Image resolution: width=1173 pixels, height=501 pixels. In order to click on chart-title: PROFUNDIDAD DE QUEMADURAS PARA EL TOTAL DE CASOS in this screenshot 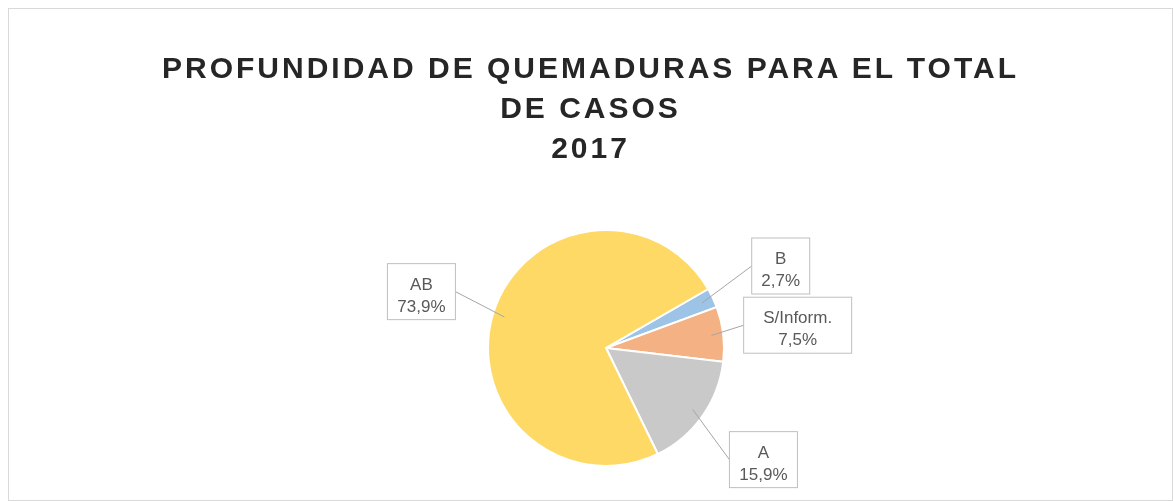, I will do `click(590, 87)`.